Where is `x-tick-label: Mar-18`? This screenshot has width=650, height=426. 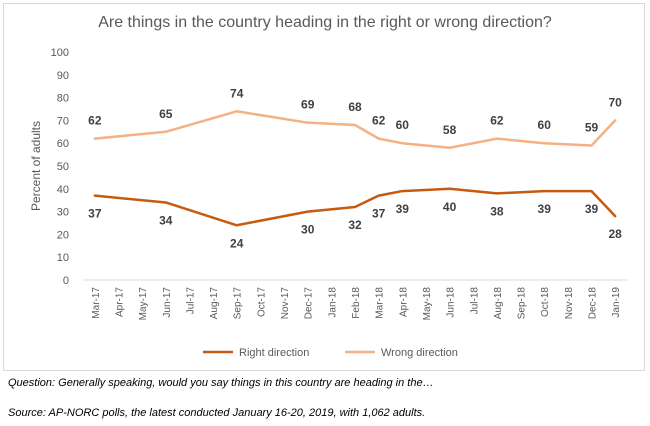 x-tick-label: Mar-18 is located at coordinates (380, 303).